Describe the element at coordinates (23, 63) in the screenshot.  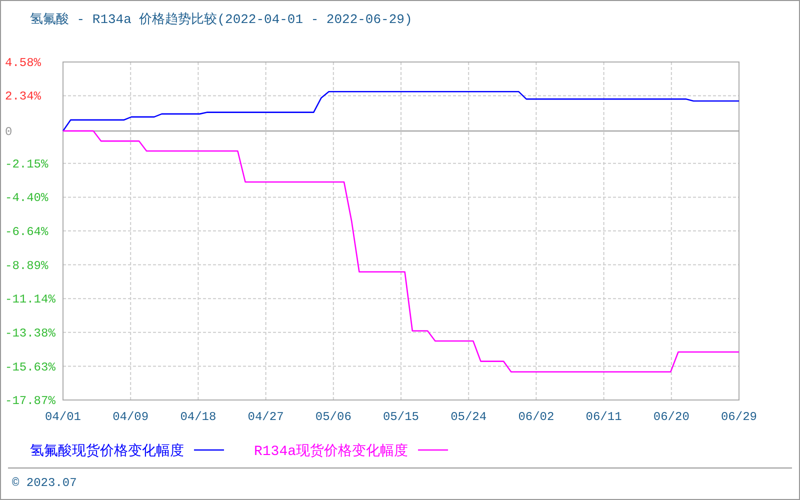
I see `y-tick-label: 4.58%` at that location.